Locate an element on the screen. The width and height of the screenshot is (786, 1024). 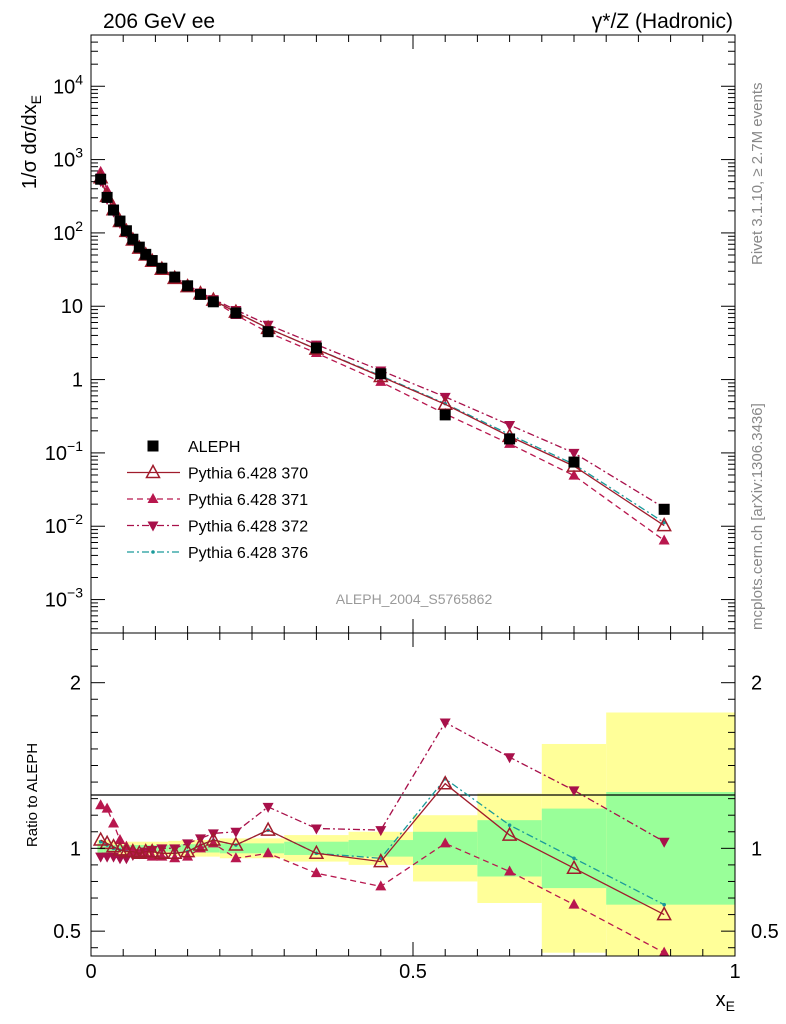
main-y-tick-label: 10² is located at coordinates (68, 231).